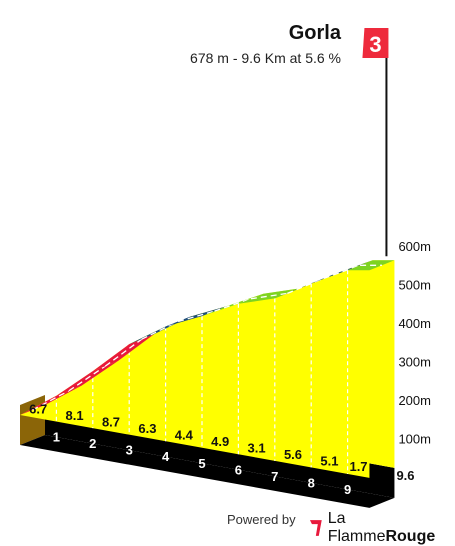  Describe the element at coordinates (38, 408) in the screenshot. I see `gradient-label: 6.7` at that location.